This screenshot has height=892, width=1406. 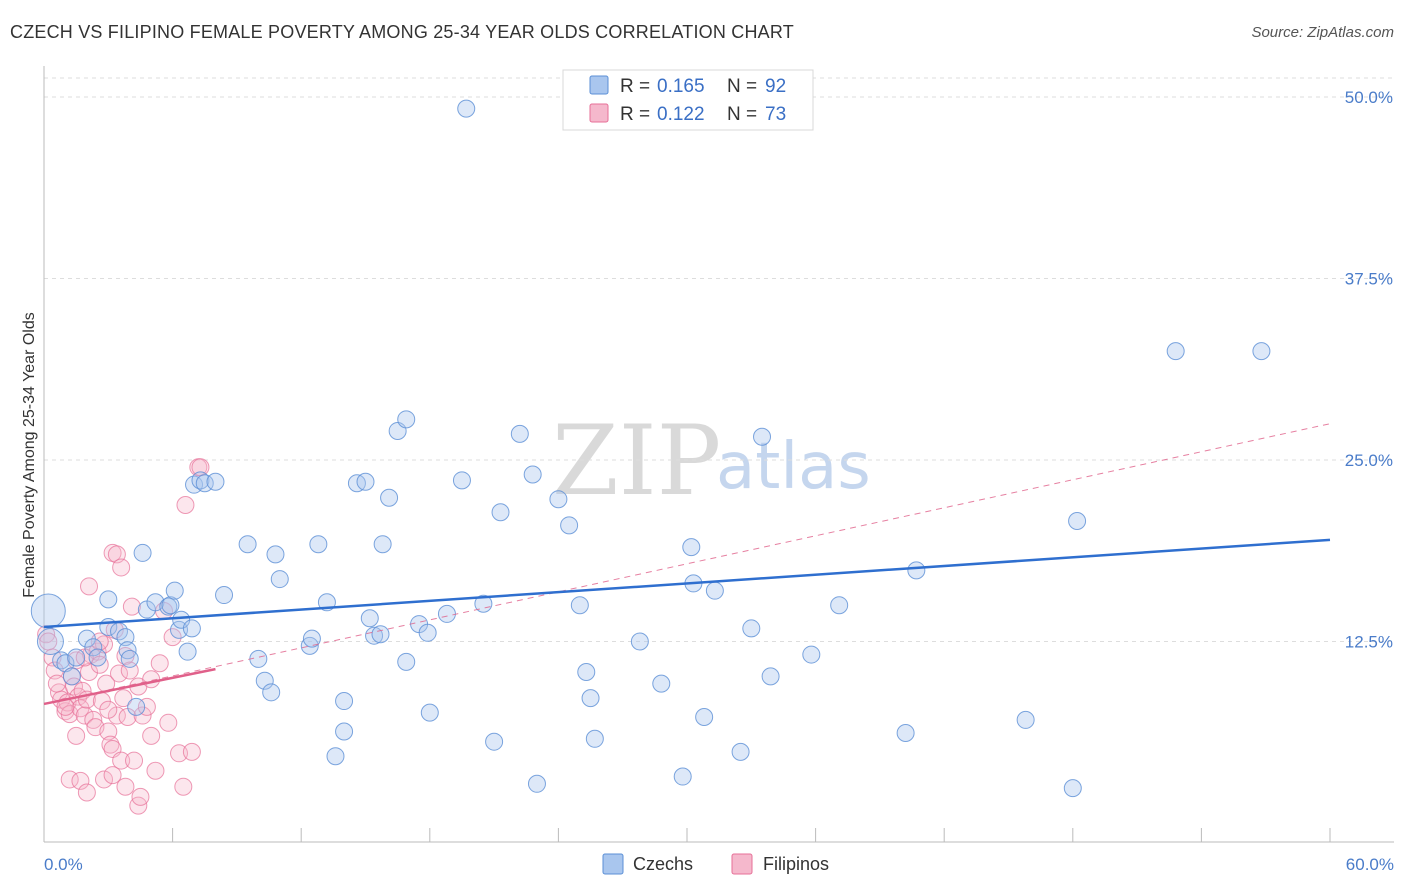 I want to click on x-tick-label-max: 60.0%, so click(x=1370, y=864).